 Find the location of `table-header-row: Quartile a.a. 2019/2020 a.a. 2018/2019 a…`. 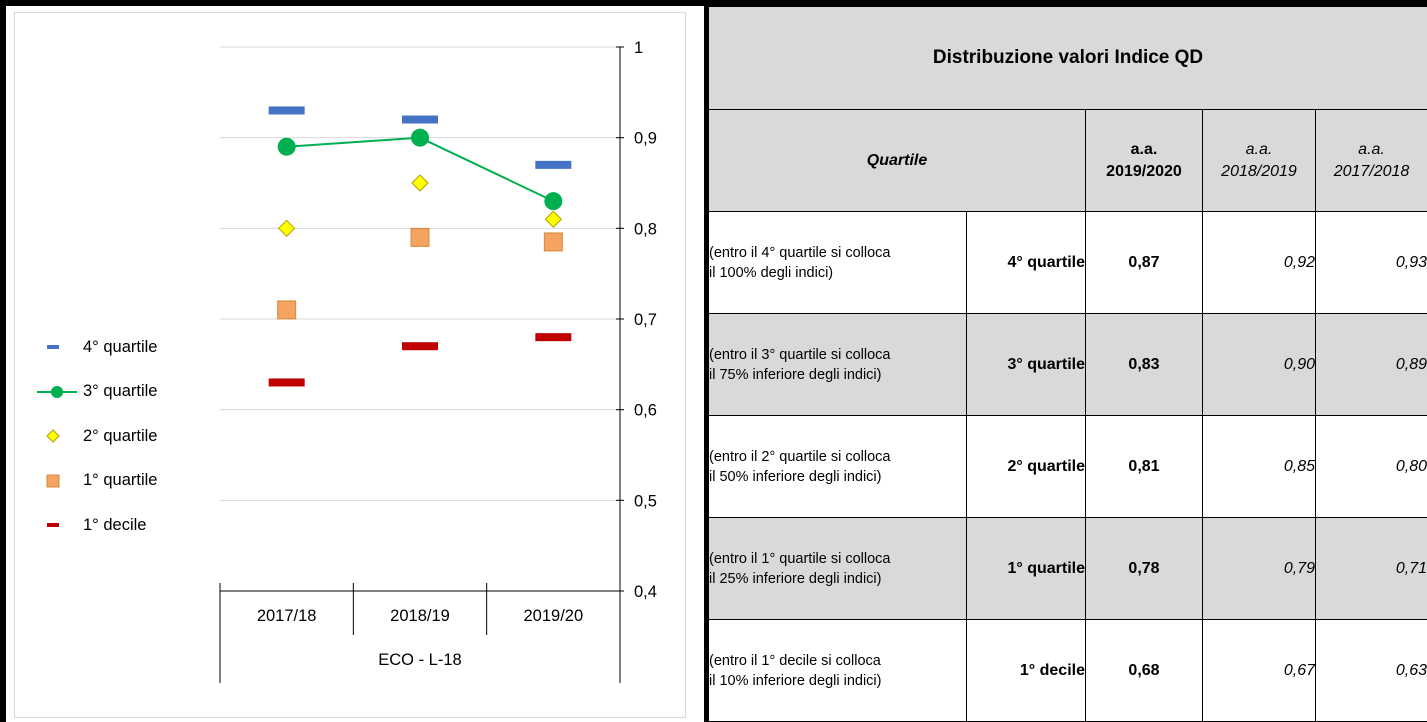

table-header-row: Quartile a.a. 2019/2020 a.a. 2018/2019 a… is located at coordinates (1067, 160).